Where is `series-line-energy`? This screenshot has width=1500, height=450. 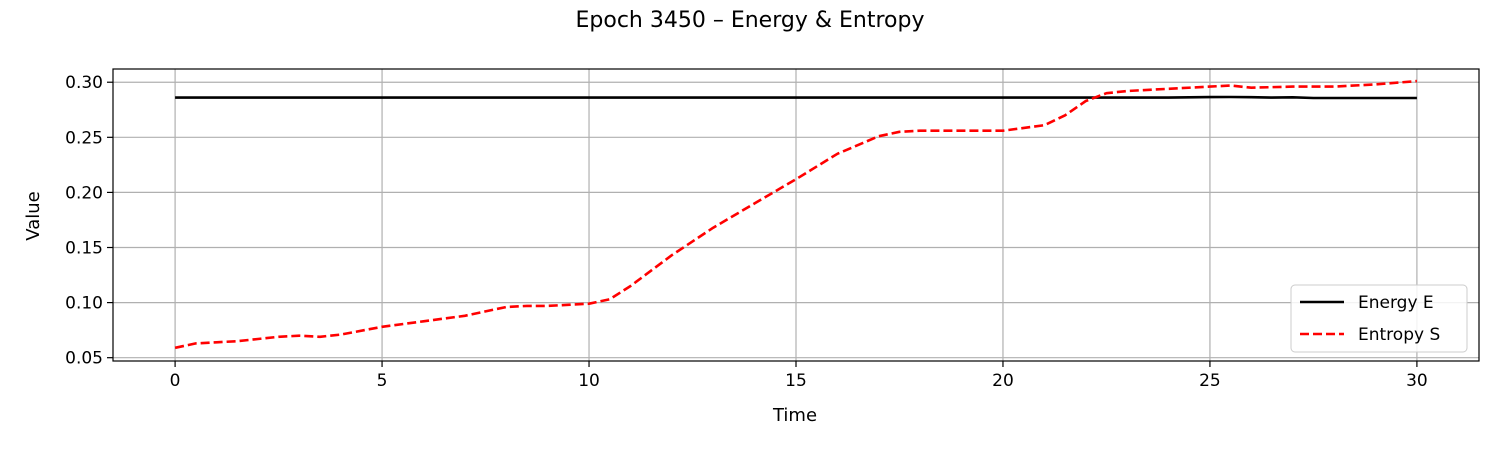
series-line-energy is located at coordinates (796, 97).